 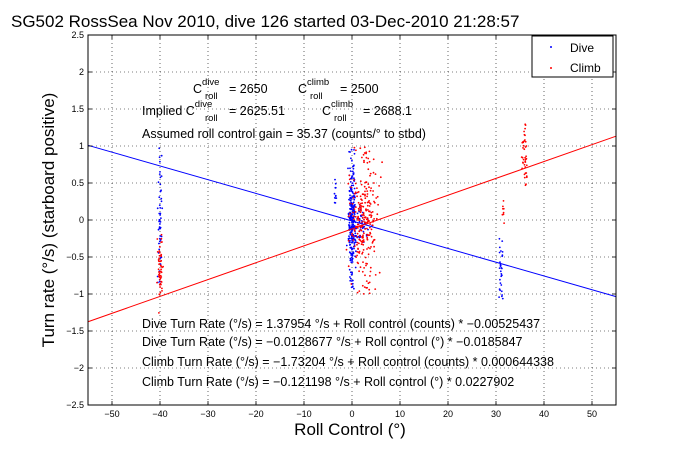 I want to click on cclimb-annotation: Cclimb roll = 2500, so click(x=338, y=89).